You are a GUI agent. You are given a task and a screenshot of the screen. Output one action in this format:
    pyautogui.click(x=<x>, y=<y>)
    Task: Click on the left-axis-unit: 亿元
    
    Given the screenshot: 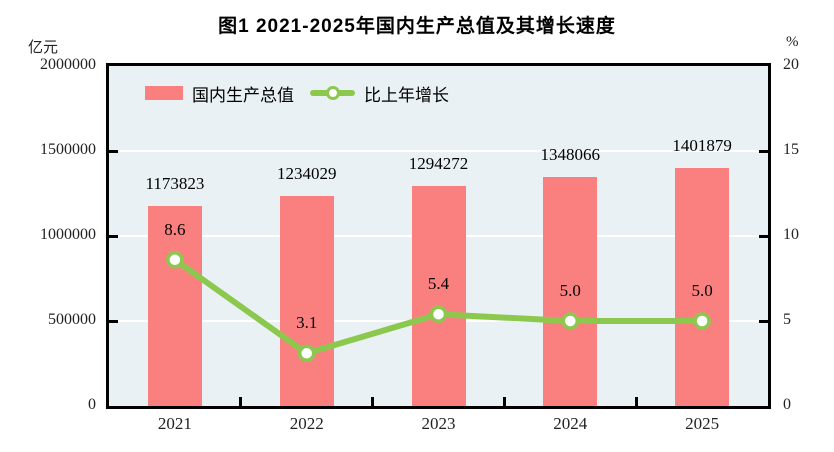 What is the action you would take?
    pyautogui.click(x=43, y=48)
    